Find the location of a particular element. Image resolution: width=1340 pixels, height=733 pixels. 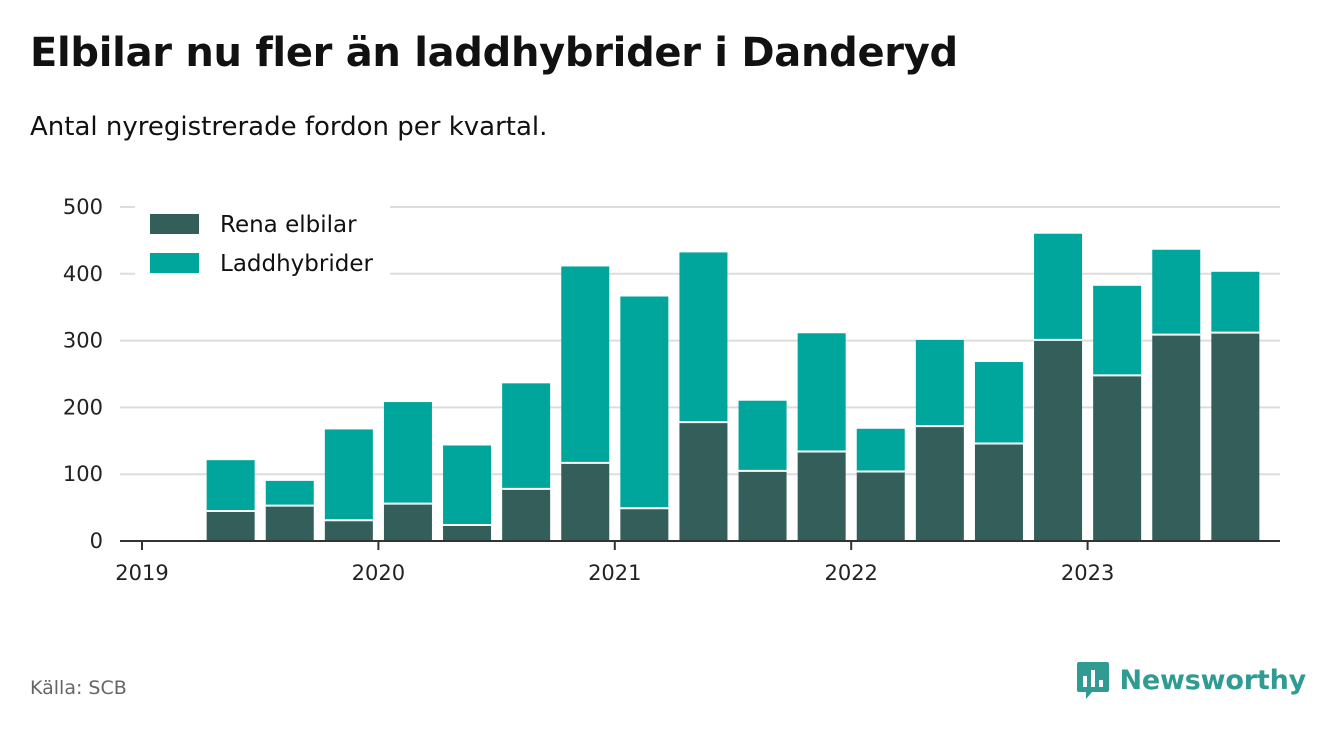

source-note: Källa: SCB is located at coordinates (78, 688).